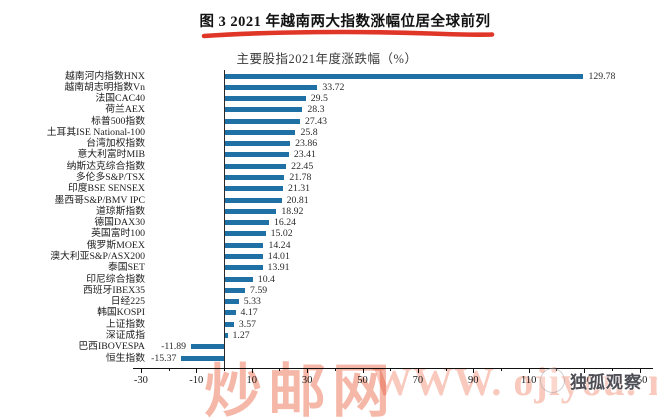  What do you see at coordinates (259, 290) in the screenshot?
I see `value-label: 7.59` at bounding box center [259, 290].